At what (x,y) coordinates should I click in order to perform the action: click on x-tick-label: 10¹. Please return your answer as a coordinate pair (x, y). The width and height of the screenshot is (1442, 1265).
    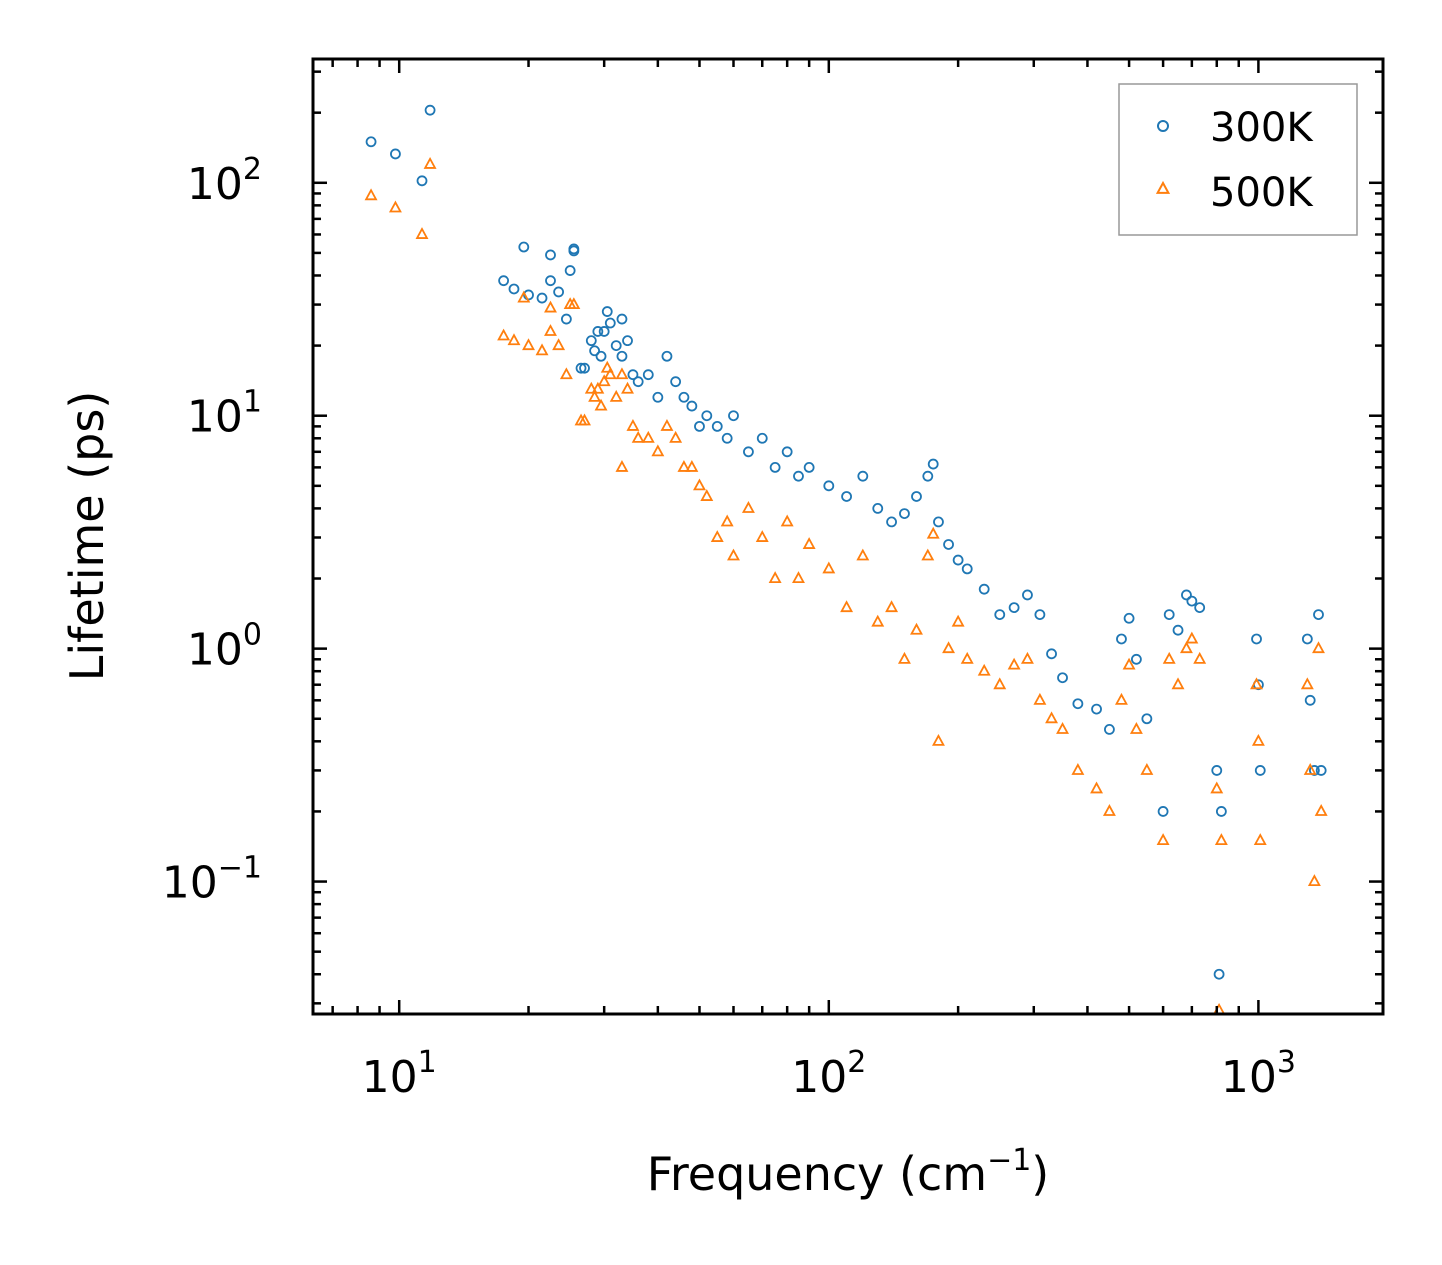
    Looking at the image, I should click on (399, 1074).